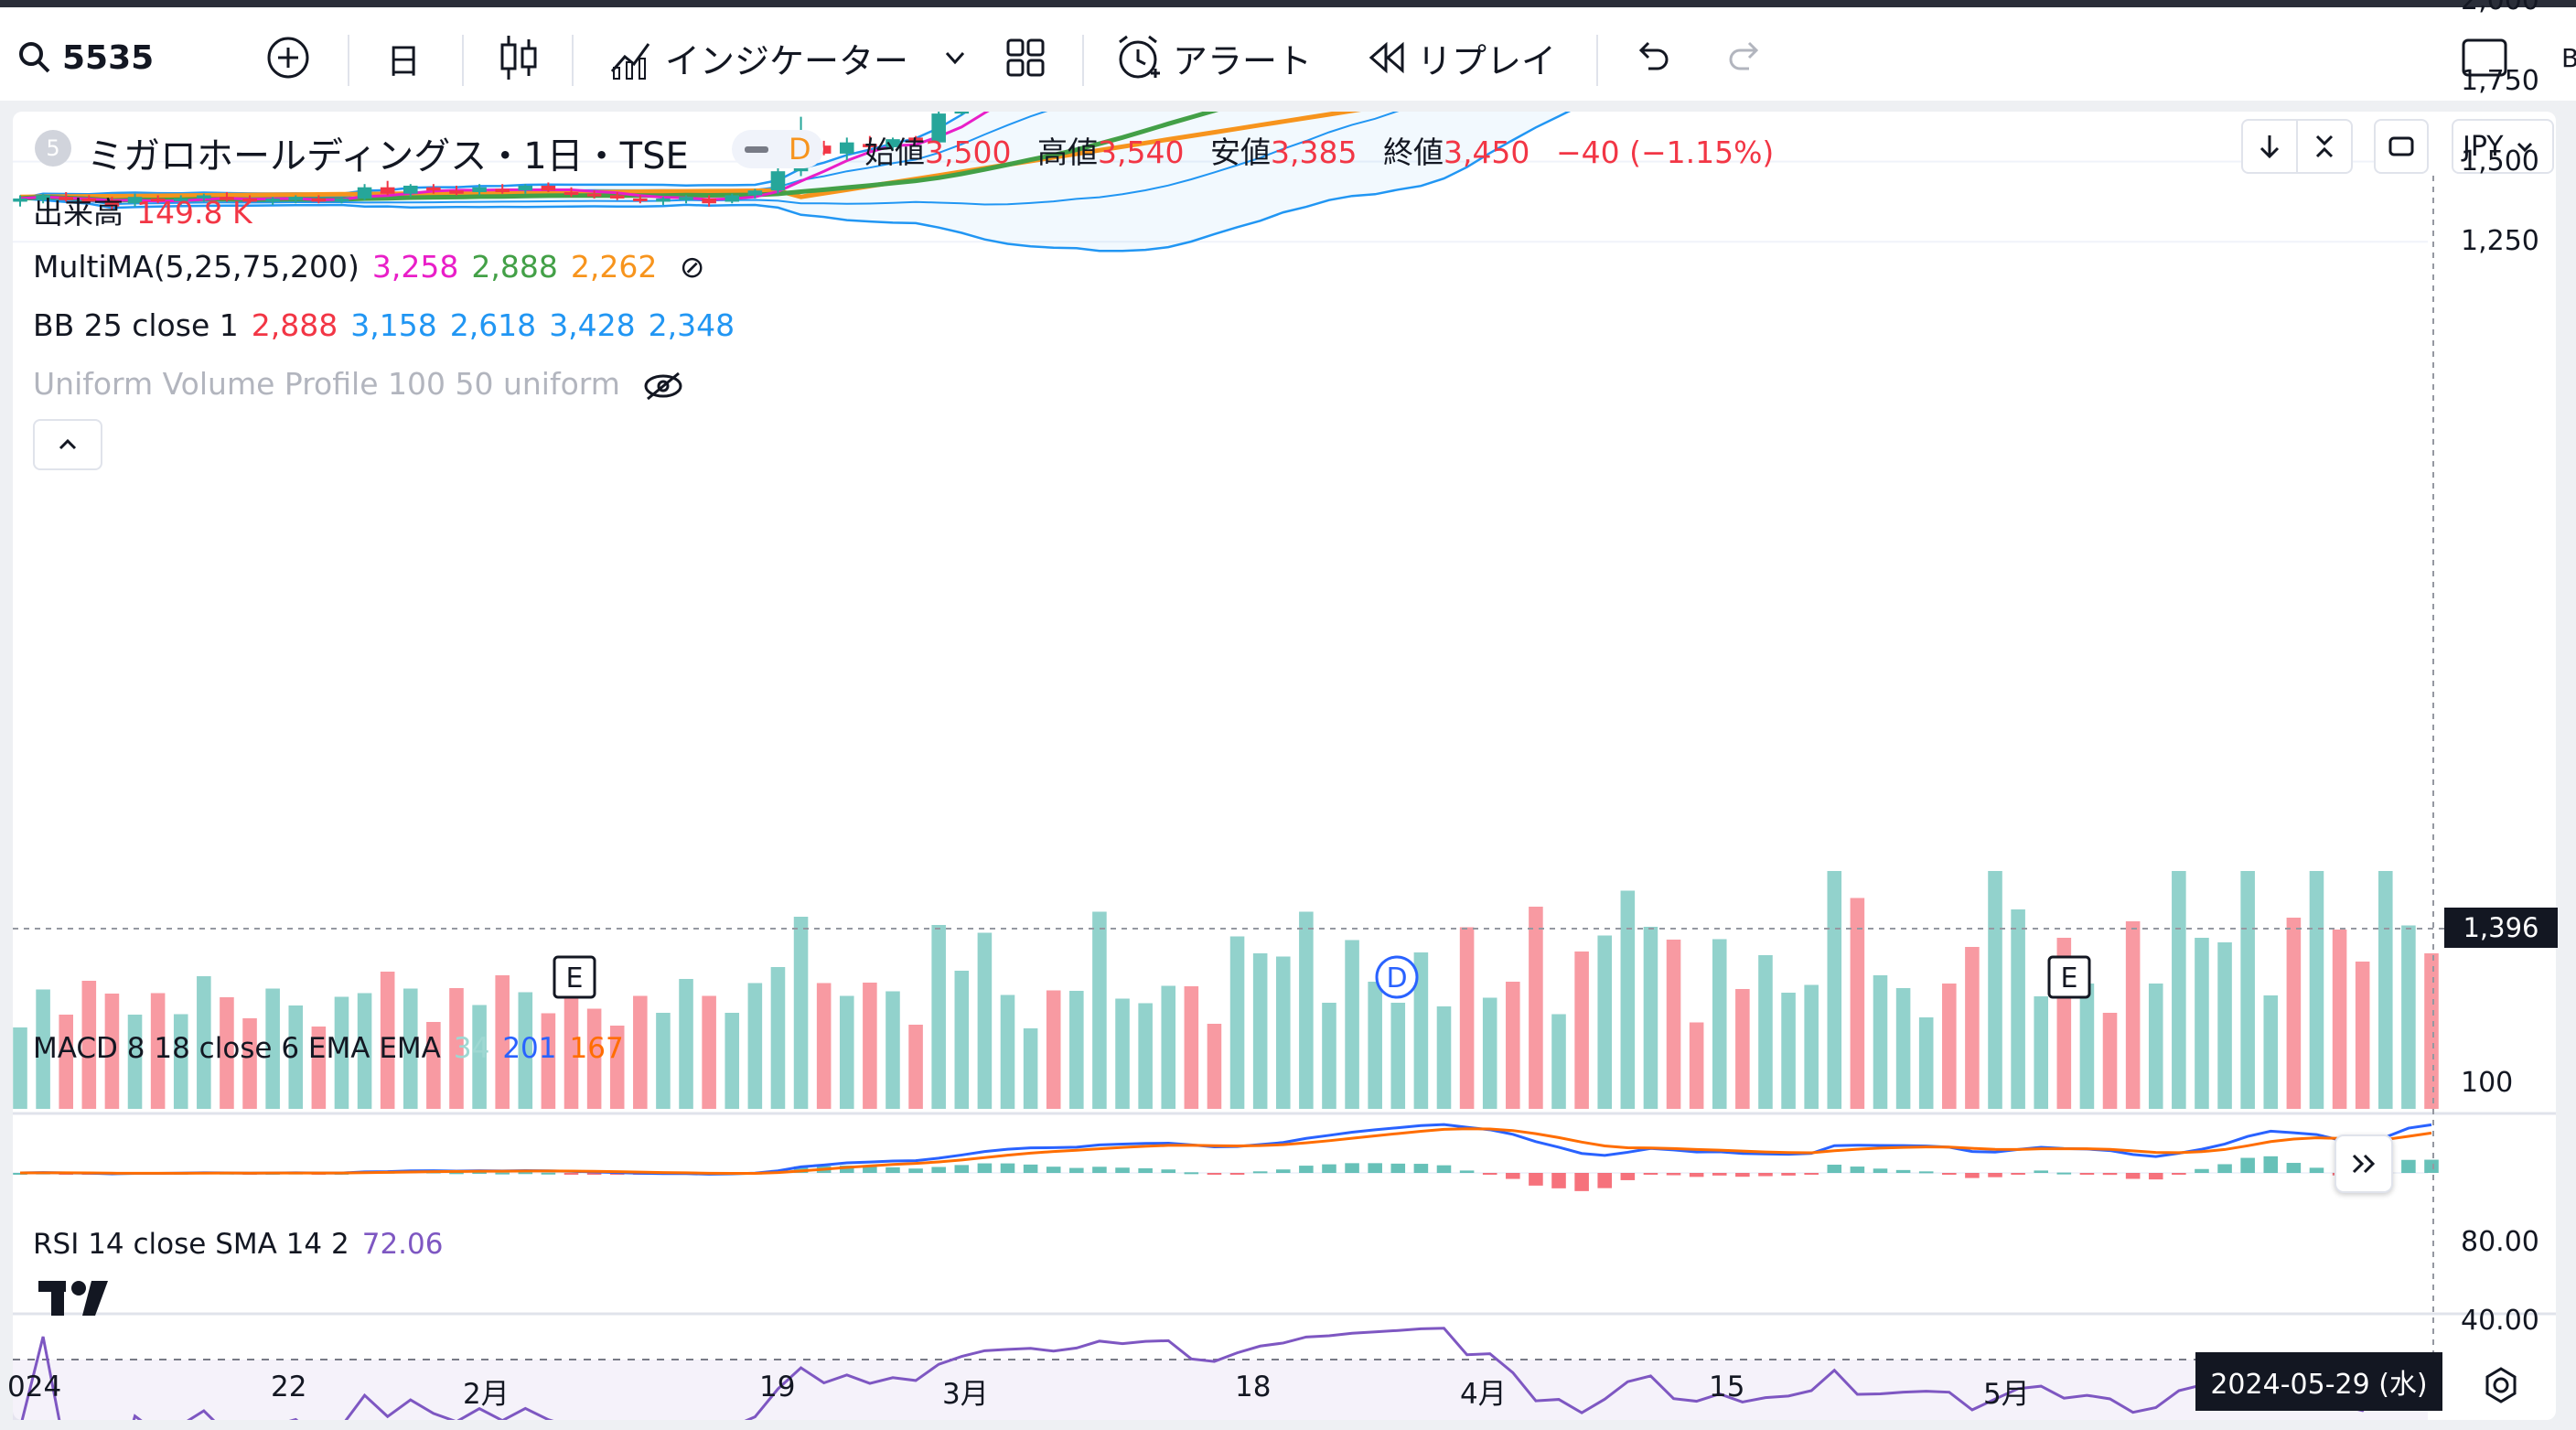  Describe the element at coordinates (67, 444) in the screenshot. I see `collapse-legend-button` at that location.